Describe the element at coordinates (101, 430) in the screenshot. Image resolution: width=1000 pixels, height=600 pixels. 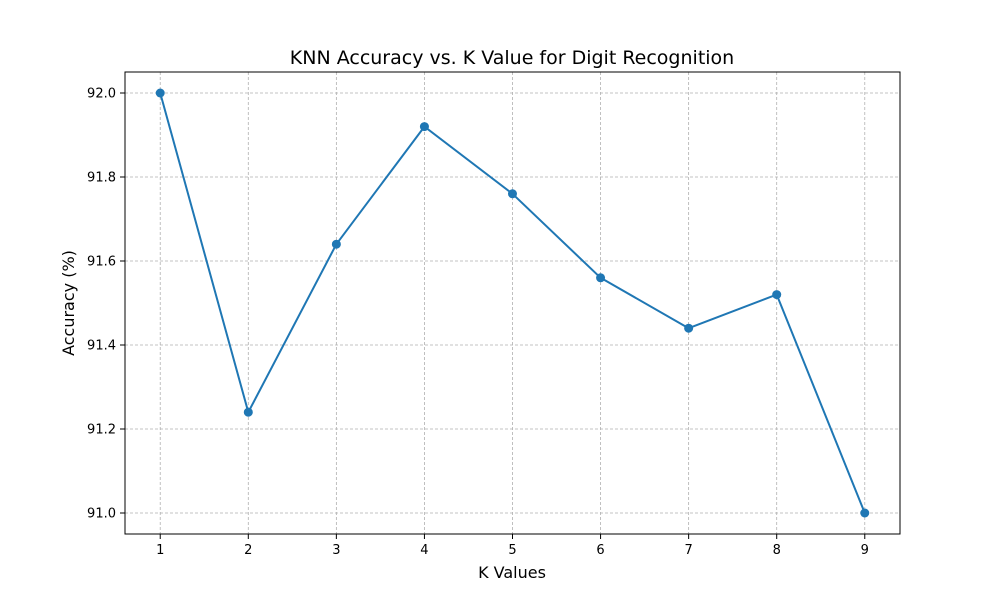
I see `y-tick-label: 91.2` at that location.